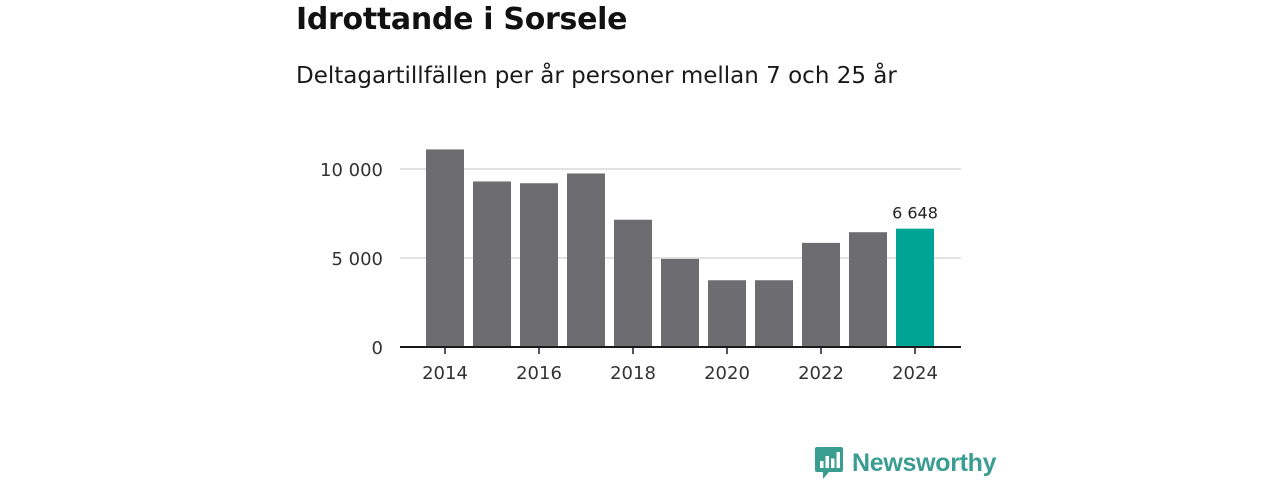 The height and width of the screenshot is (480, 1280). Describe the element at coordinates (377, 348) in the screenshot. I see `y-tick-label: 0` at that location.